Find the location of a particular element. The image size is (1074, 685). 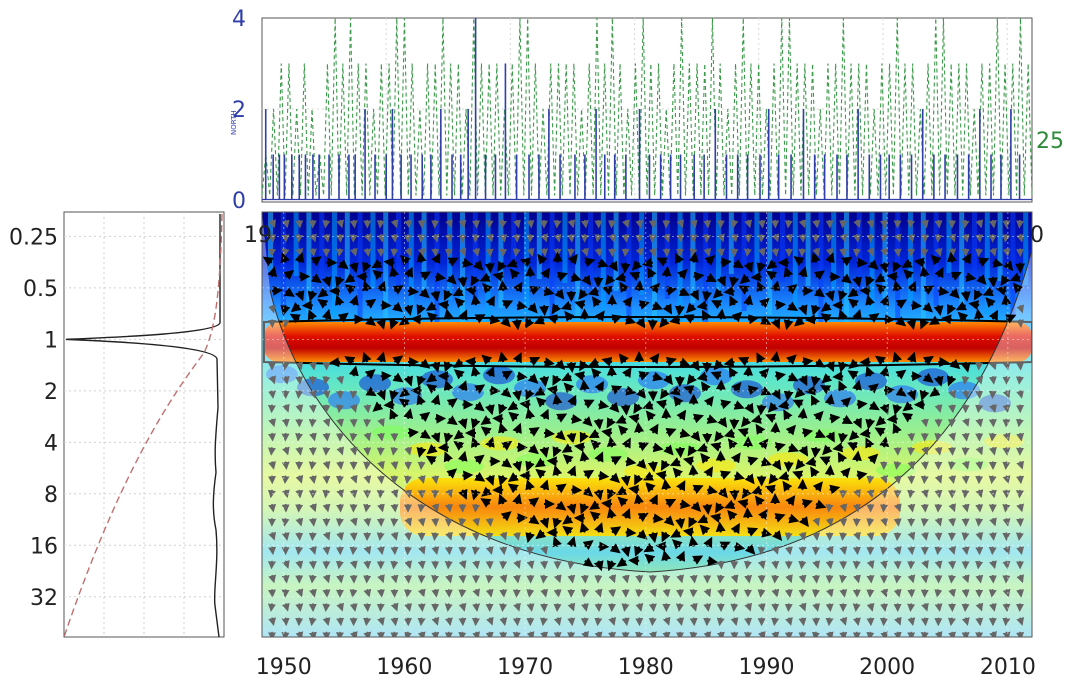

time-series-y-tick: 2 is located at coordinates (239, 110).